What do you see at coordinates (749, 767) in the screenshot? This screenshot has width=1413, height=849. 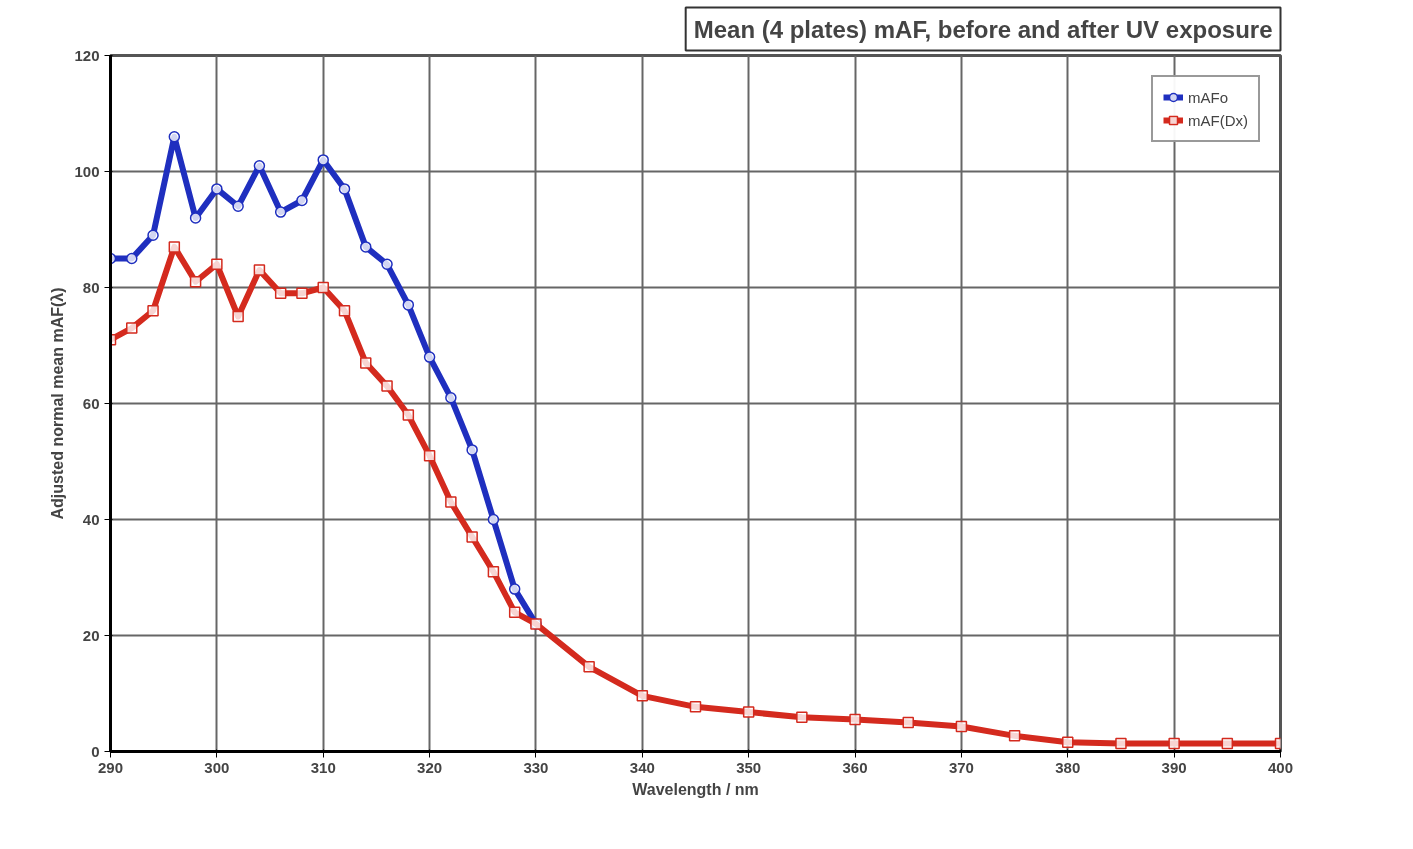 I see `x-tick-label: 350` at bounding box center [749, 767].